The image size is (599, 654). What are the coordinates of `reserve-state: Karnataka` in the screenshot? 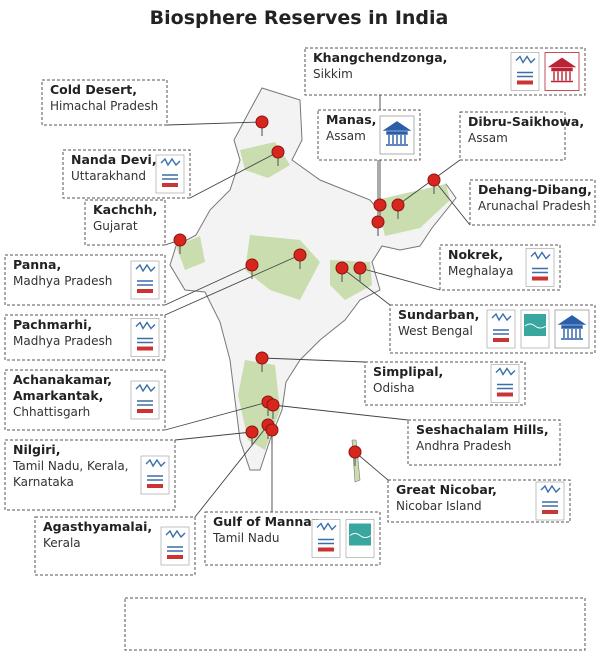 It's located at (43, 482).